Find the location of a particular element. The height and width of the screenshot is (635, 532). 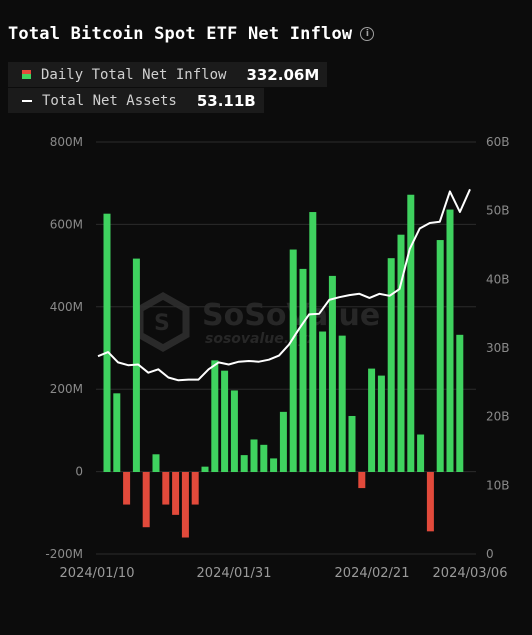

right-axis-ticks: 0 10B 20B 30B 40B 50B 60B is located at coordinates (498, 348).